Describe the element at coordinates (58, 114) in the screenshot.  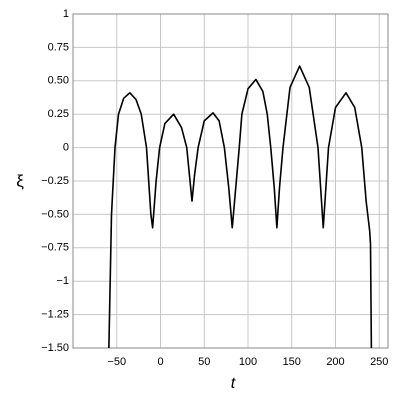
I see `y-tick-label: 0.25` at that location.